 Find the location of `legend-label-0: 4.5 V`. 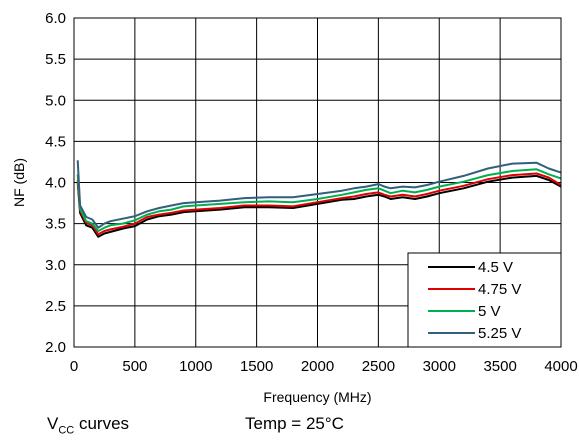

legend-label-0: 4.5 V is located at coordinates (495, 267).